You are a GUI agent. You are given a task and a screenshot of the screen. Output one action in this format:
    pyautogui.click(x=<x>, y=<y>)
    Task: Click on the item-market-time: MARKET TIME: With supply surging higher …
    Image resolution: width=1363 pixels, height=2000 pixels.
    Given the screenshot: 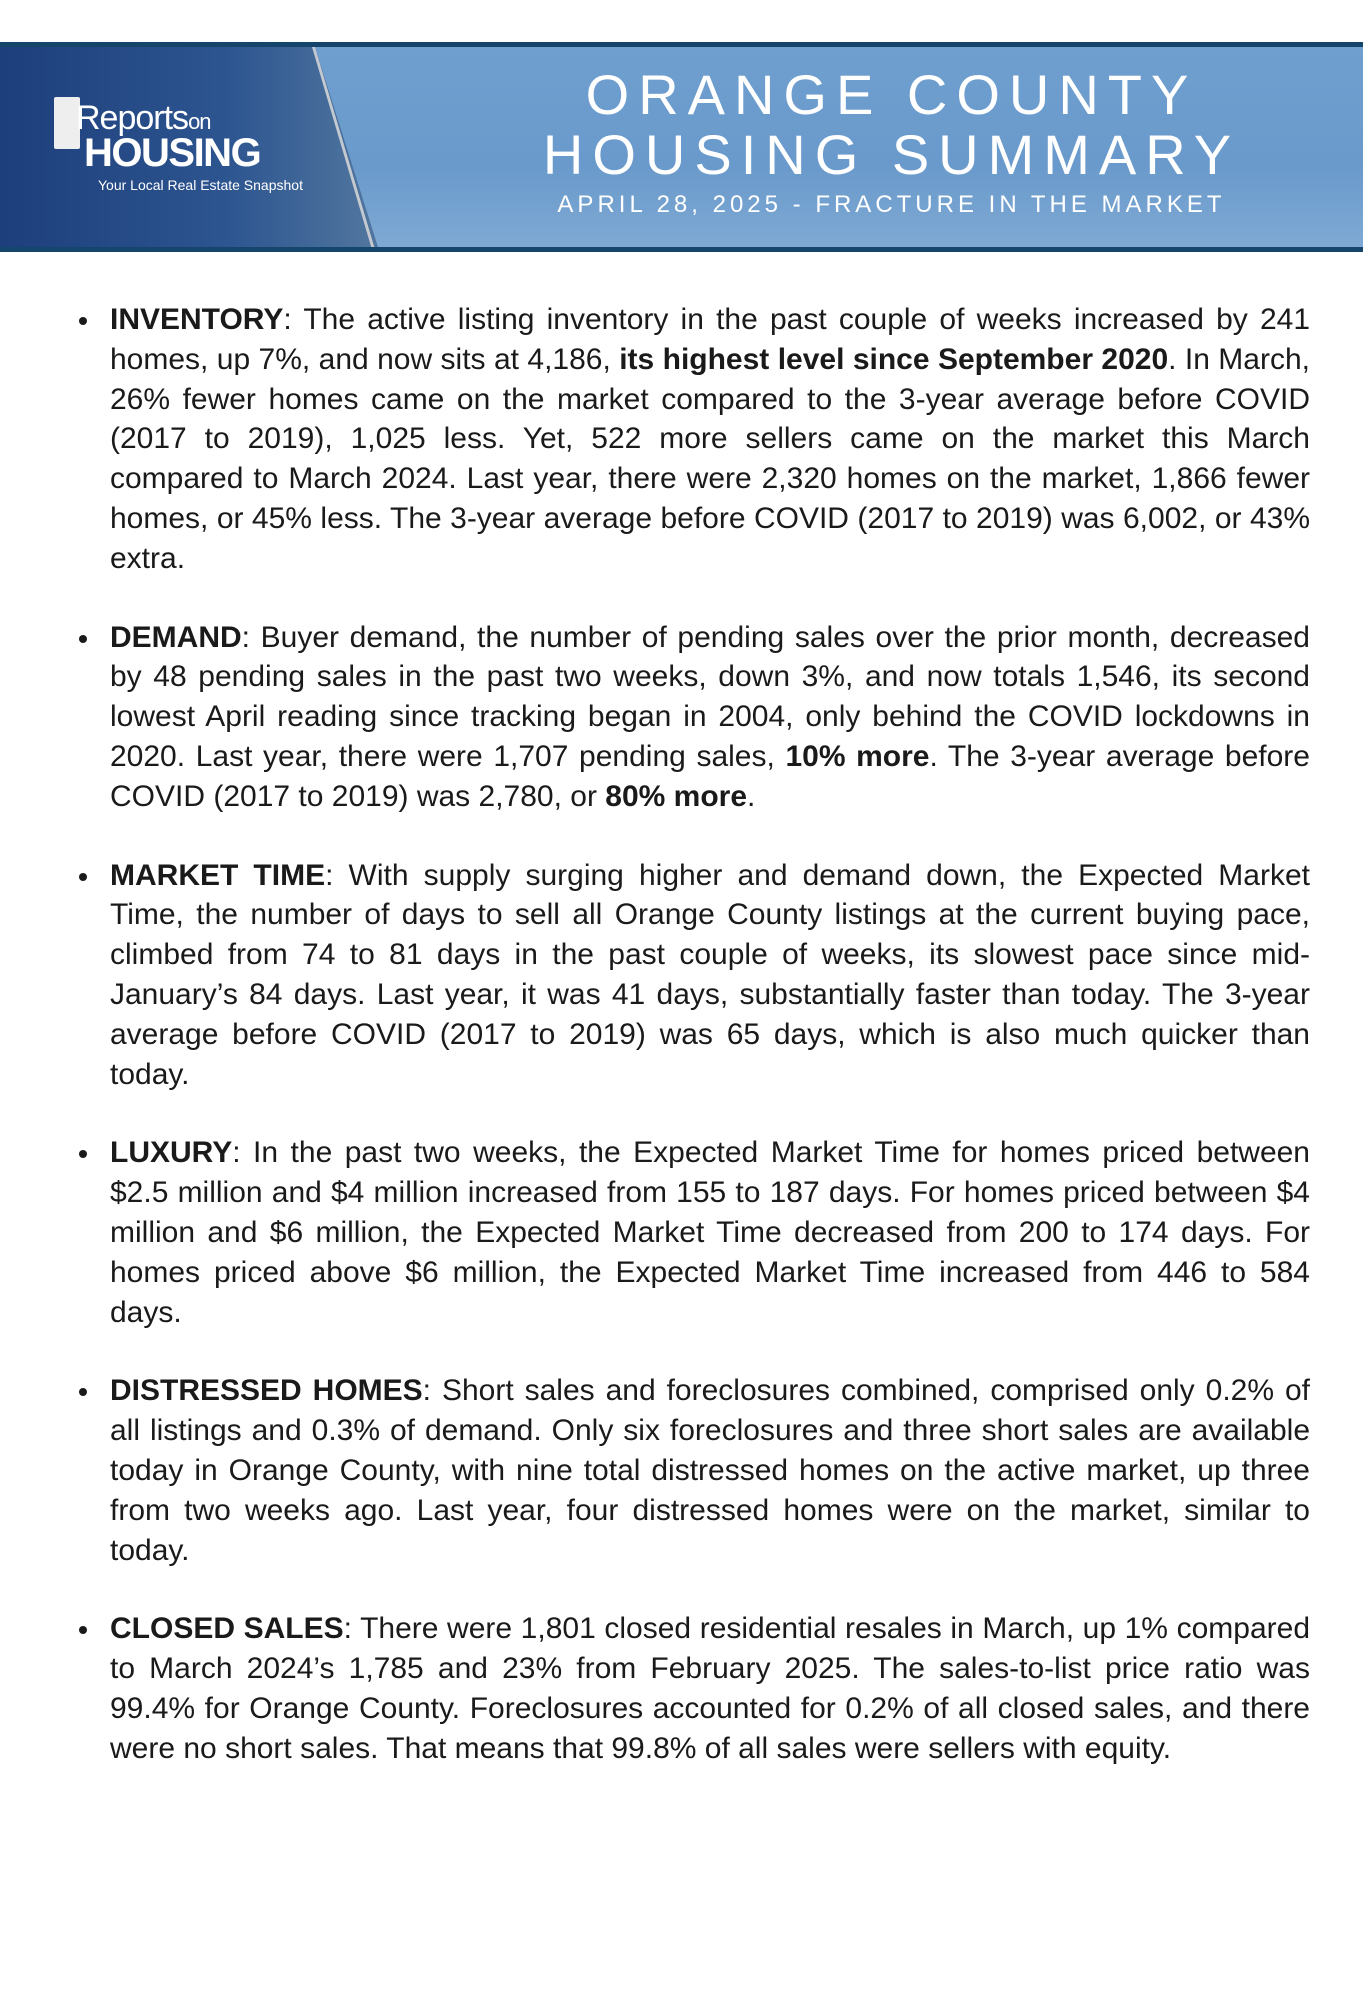 What is the action you would take?
    pyautogui.click(x=694, y=975)
    